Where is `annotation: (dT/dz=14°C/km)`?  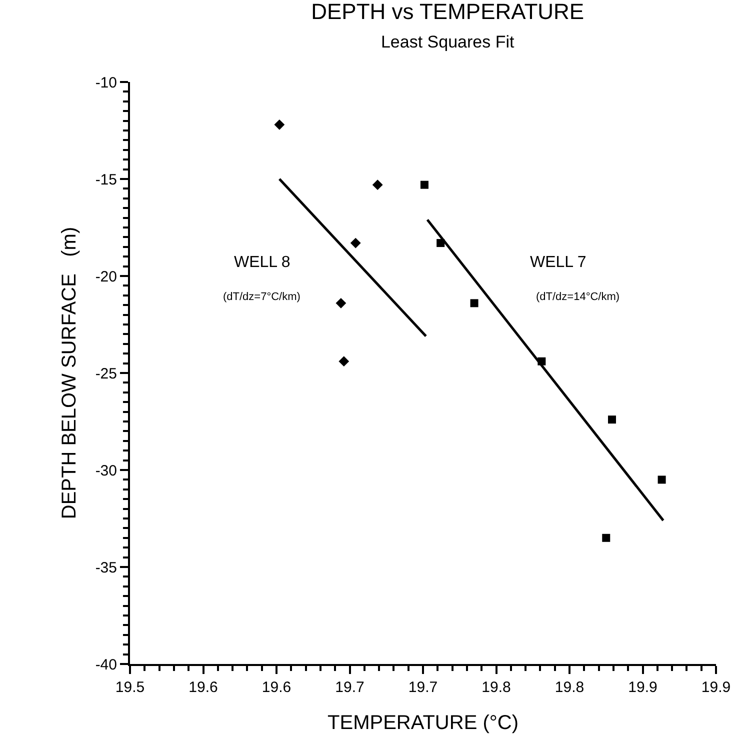 annotation: (dT/dz=14°C/km) is located at coordinates (578, 297).